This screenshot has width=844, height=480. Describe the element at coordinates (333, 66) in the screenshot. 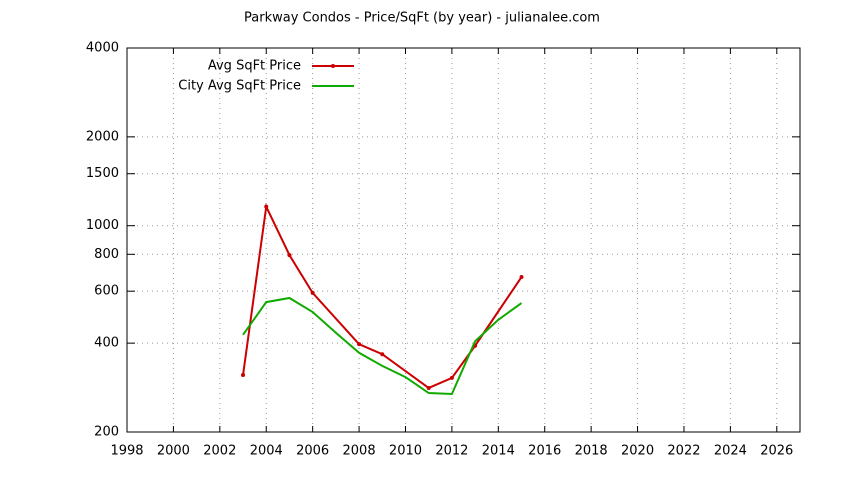

I see `legend-marker` at that location.